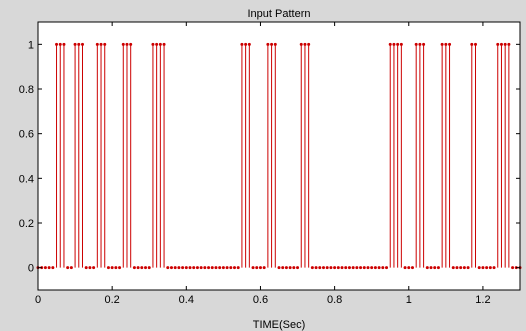 This screenshot has height=331, width=526. What do you see at coordinates (26, 224) in the screenshot?
I see `y-tick-label: 0.2` at bounding box center [26, 224].